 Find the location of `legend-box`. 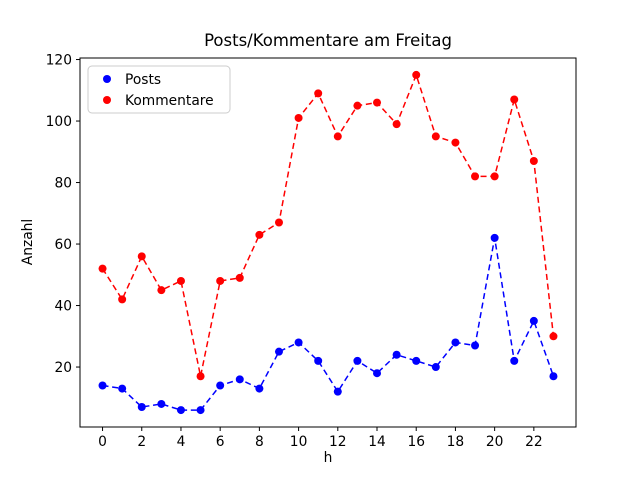

legend-box is located at coordinates (159, 89).